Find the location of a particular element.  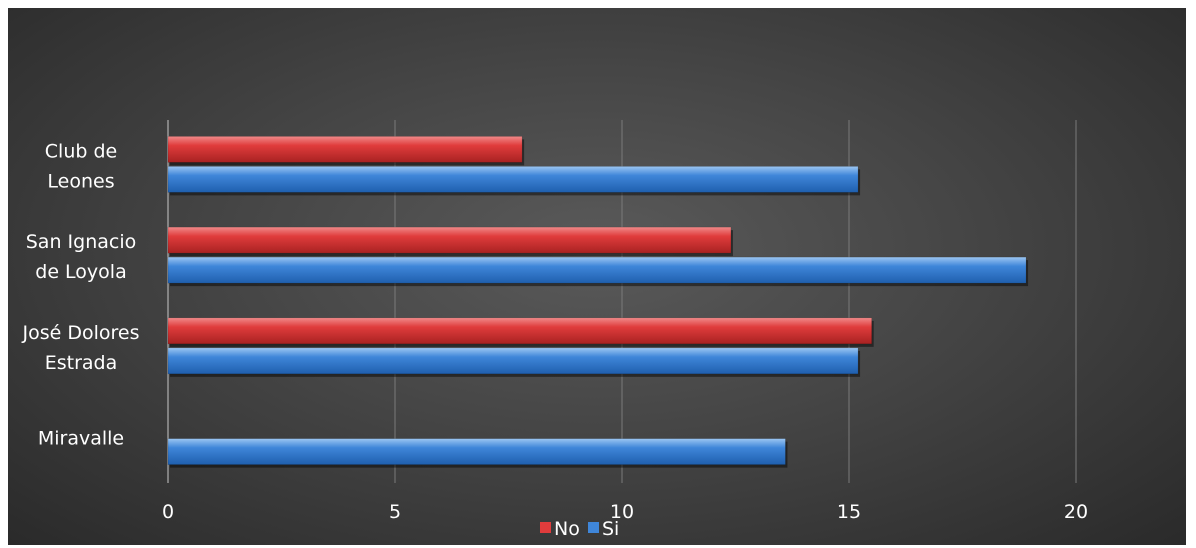

category-label: Club de is located at coordinates (81, 151).